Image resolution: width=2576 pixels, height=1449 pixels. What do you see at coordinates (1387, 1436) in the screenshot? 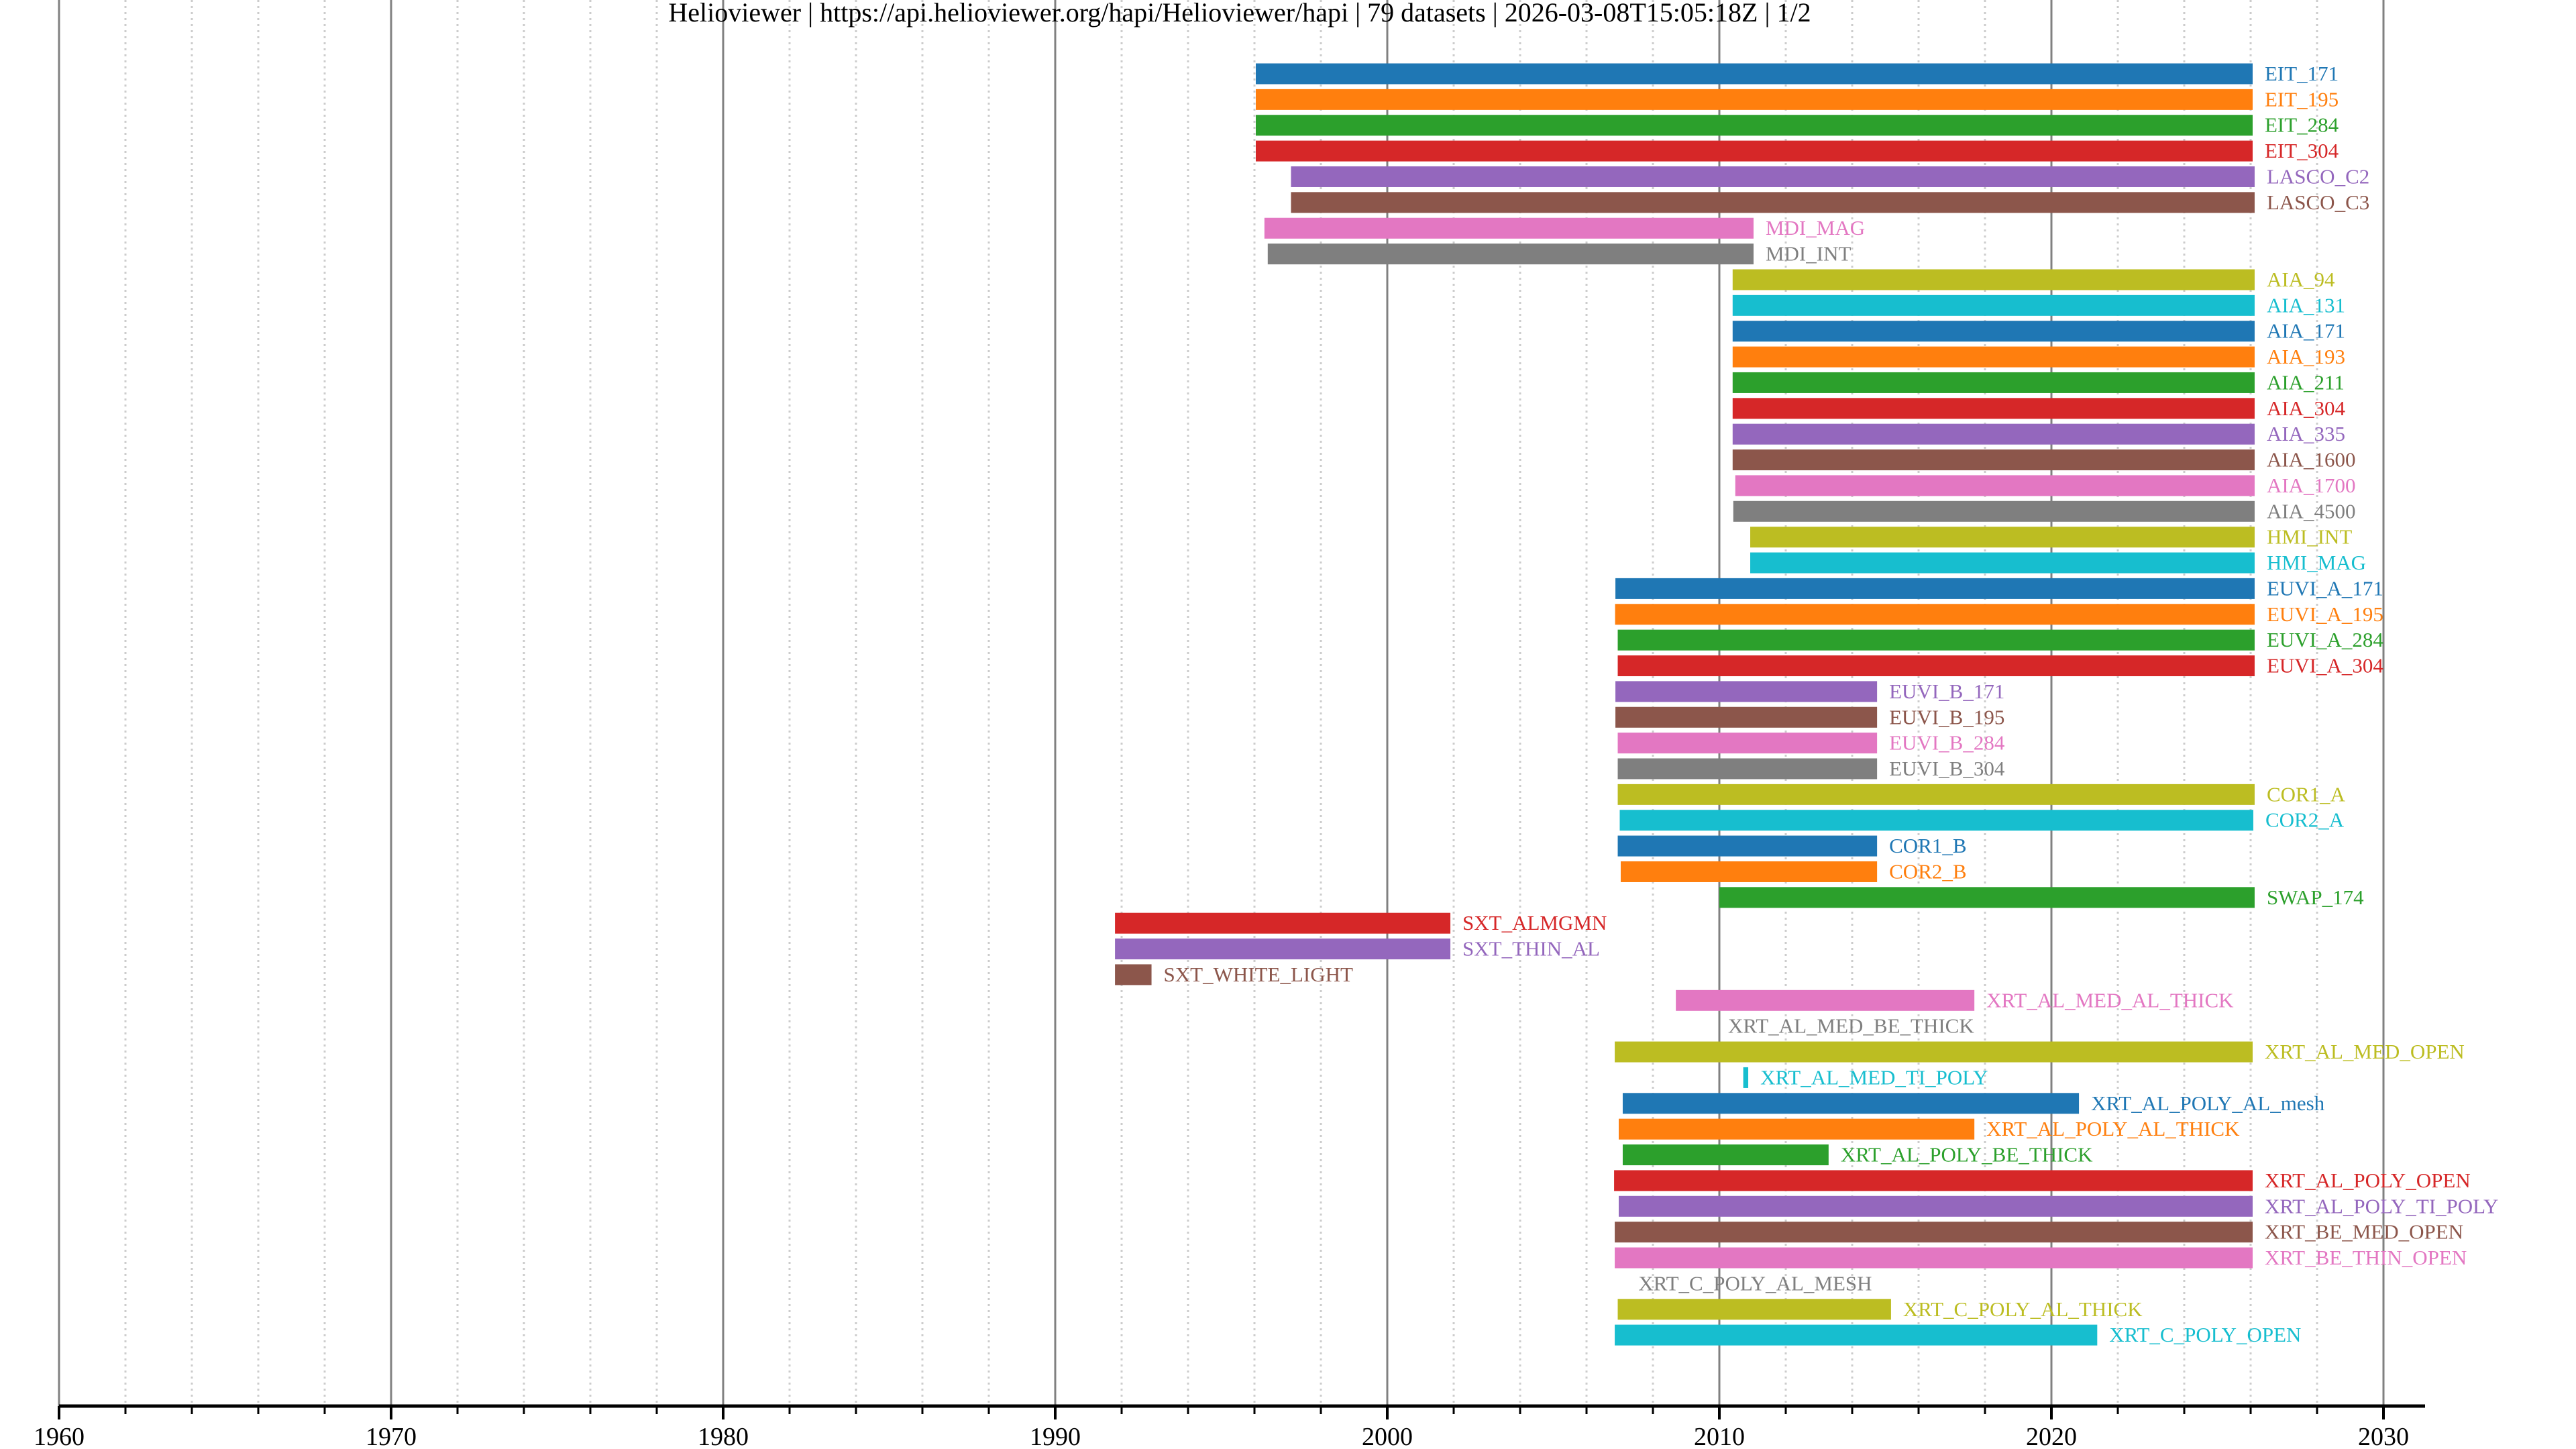
I see `x-tick-label: 2000` at bounding box center [1387, 1436].